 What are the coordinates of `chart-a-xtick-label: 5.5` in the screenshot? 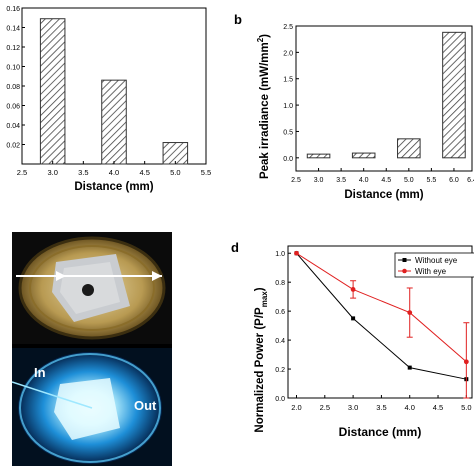 It's located at (206, 172).